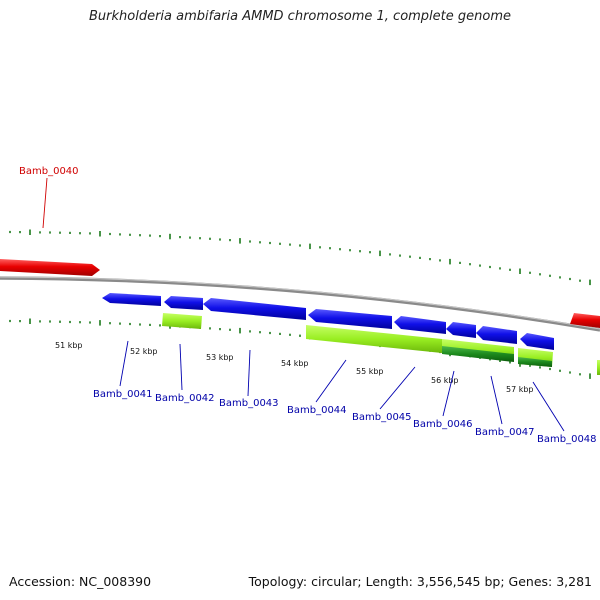 The image size is (600, 600). What do you see at coordinates (505, 432) in the screenshot?
I see `gene-label-bamb-0047: Bamb_0047` at bounding box center [505, 432].